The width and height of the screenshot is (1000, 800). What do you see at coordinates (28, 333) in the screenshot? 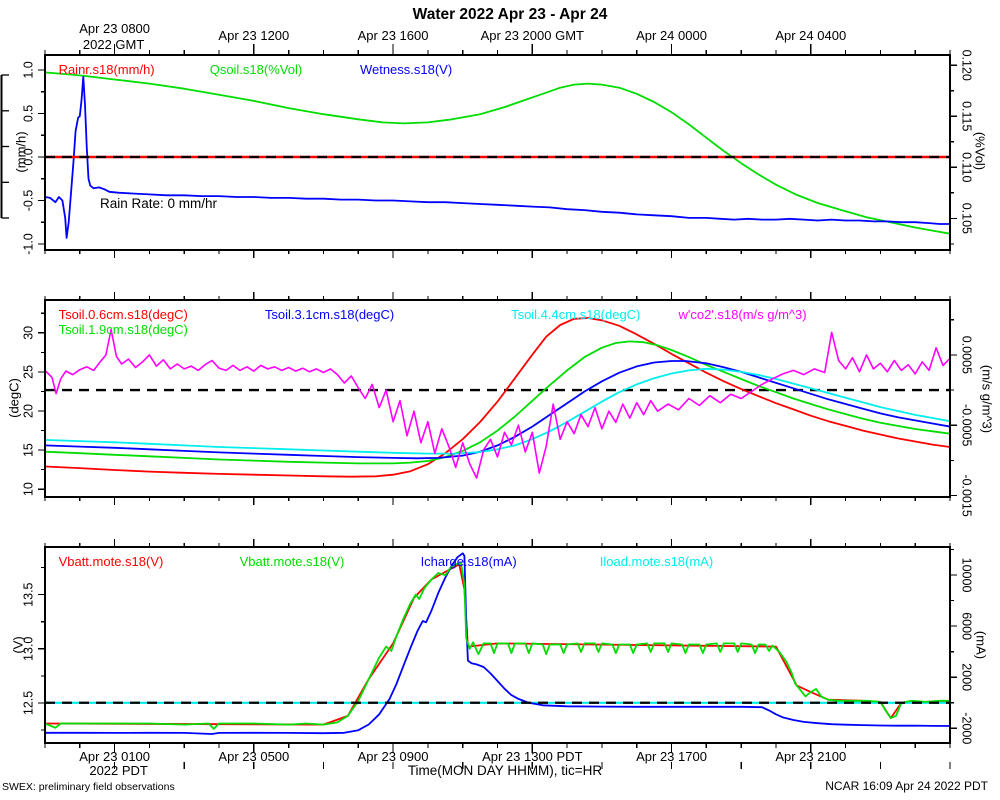
I see `y-tick-label: 30` at bounding box center [28, 333].